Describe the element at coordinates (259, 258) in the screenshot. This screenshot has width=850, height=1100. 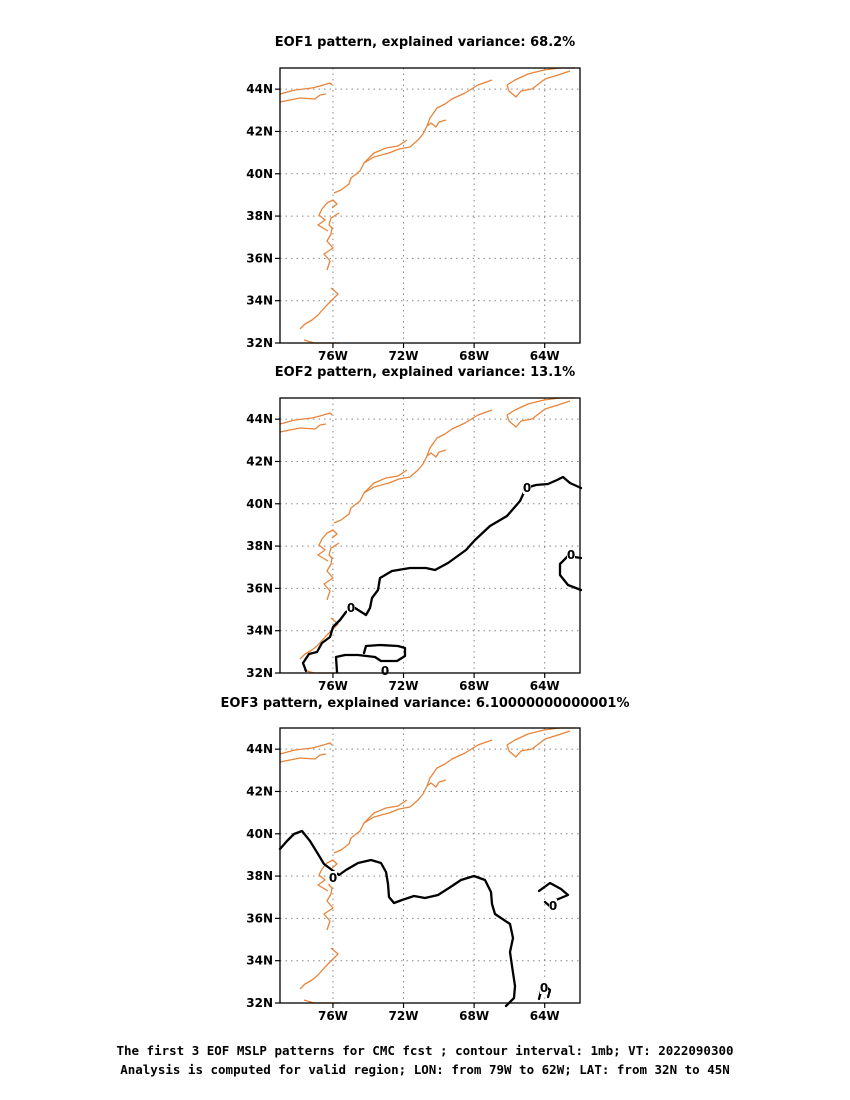
I see `eof1-lat-label: 36N` at that location.